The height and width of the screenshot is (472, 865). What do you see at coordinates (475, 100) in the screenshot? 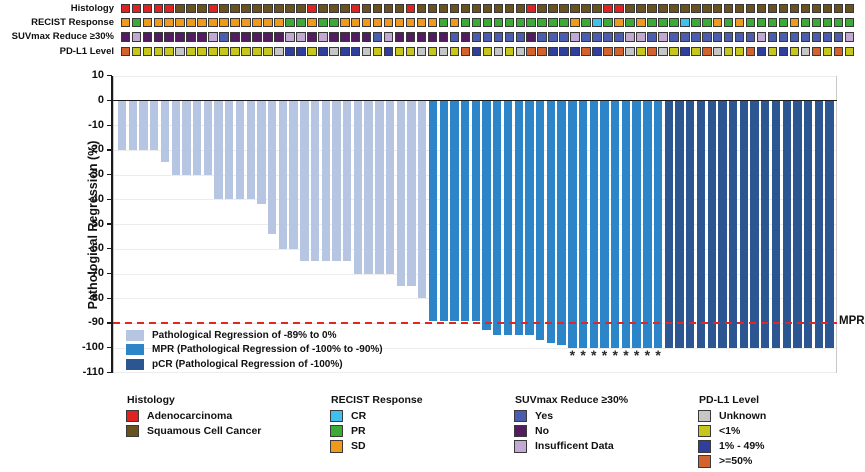
I see `zero-baseline` at bounding box center [475, 100].